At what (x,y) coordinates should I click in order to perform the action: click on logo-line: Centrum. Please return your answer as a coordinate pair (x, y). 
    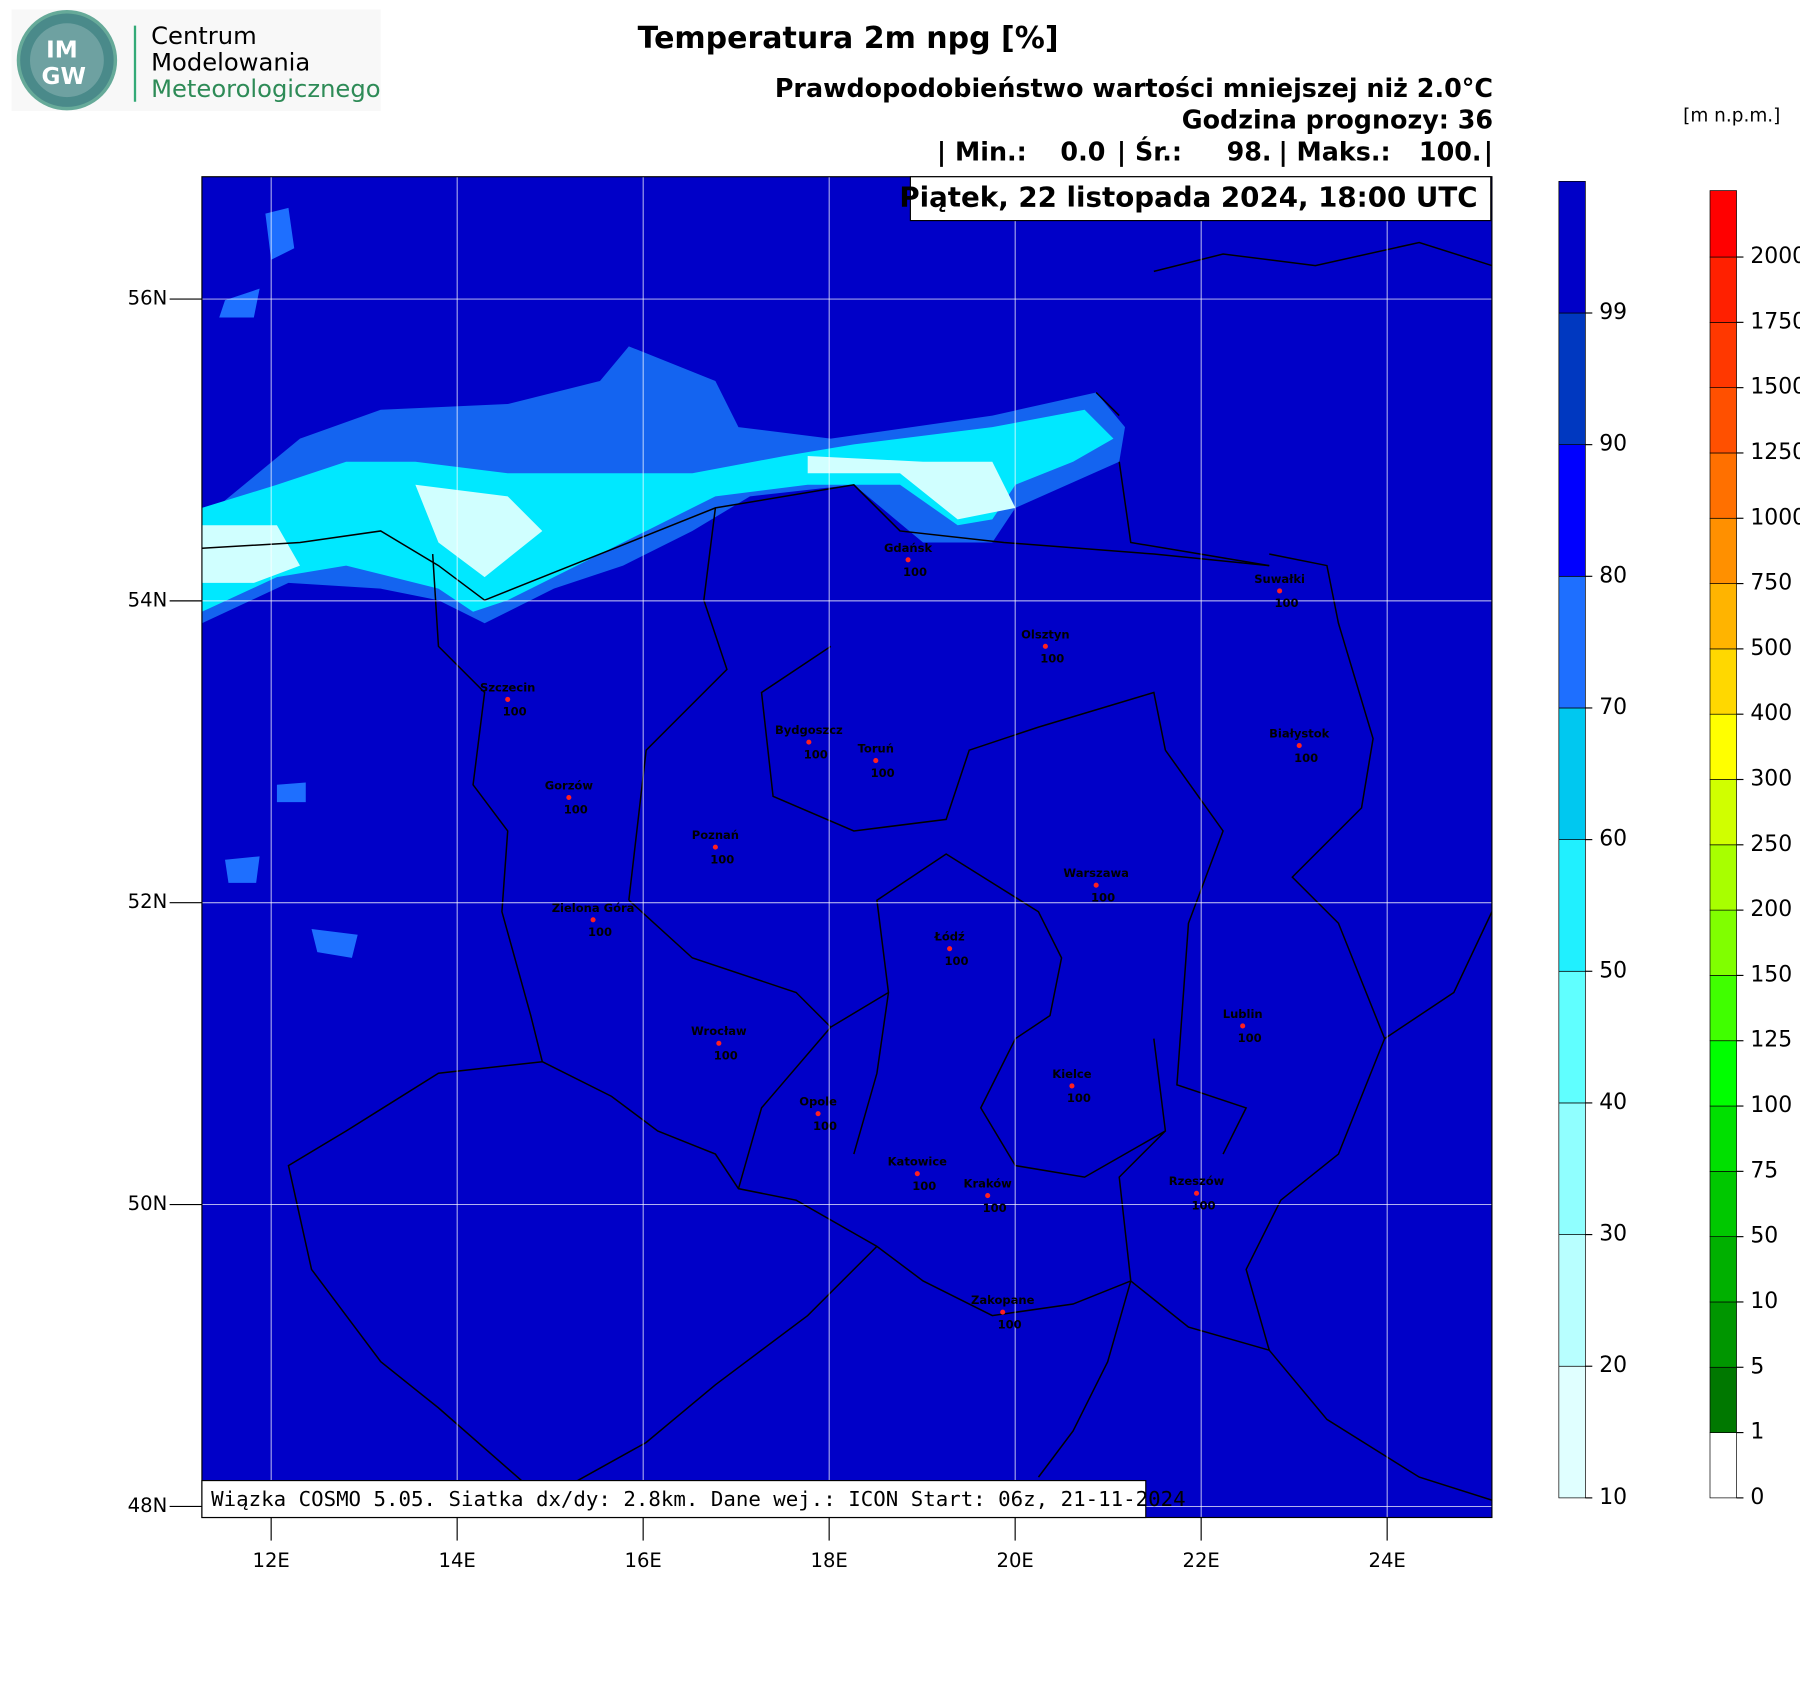
    Looking at the image, I should click on (204, 36).